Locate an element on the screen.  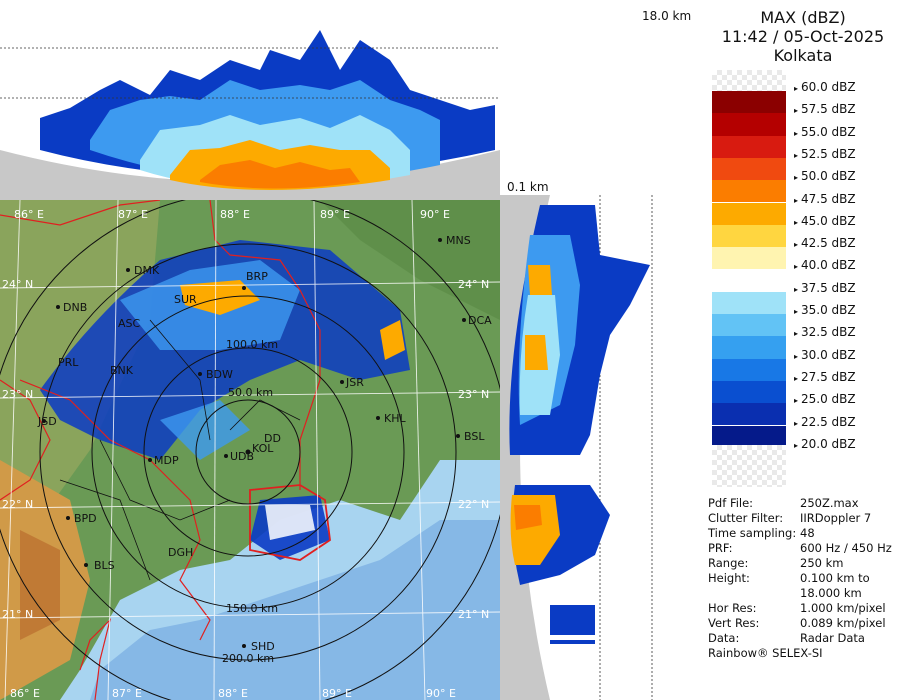
scale-label-text: 35.0 dBZ is located at coordinates (828, 310).